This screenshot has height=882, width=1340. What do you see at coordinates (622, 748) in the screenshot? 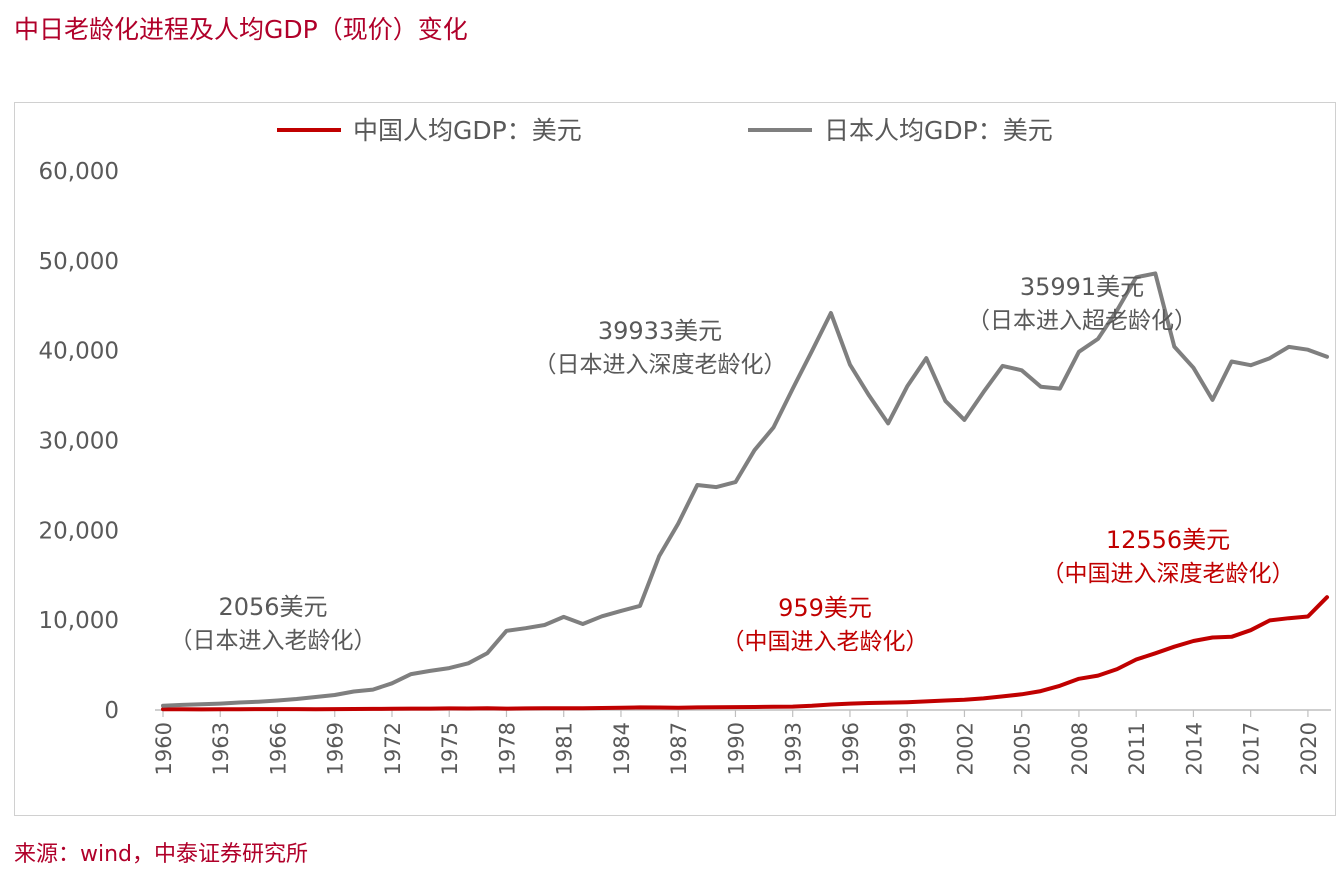
I see `x-tick-label: 1984` at bounding box center [622, 748].